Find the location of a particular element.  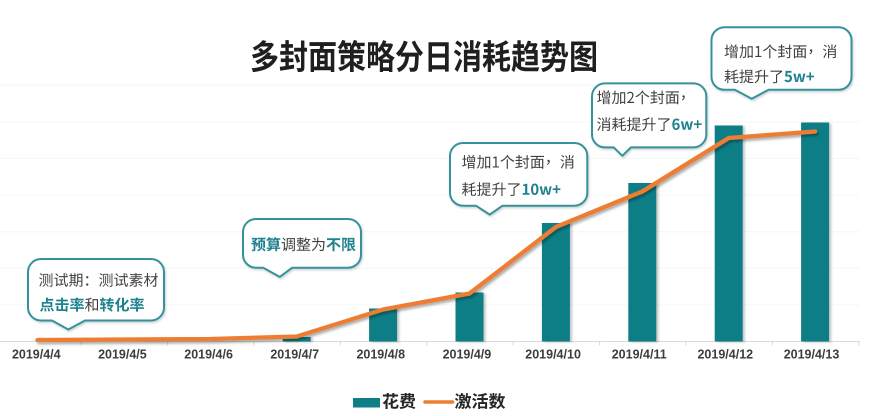

svg-text: 2019/4/13 is located at coordinates (812, 355).